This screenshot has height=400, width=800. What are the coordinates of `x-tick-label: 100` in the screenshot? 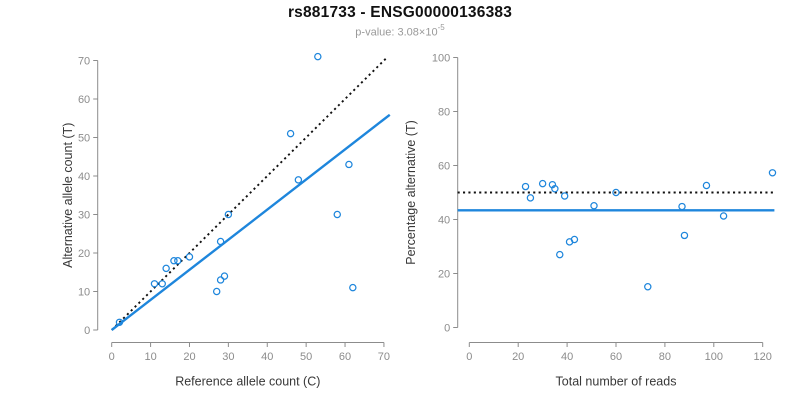 It's located at (714, 357).